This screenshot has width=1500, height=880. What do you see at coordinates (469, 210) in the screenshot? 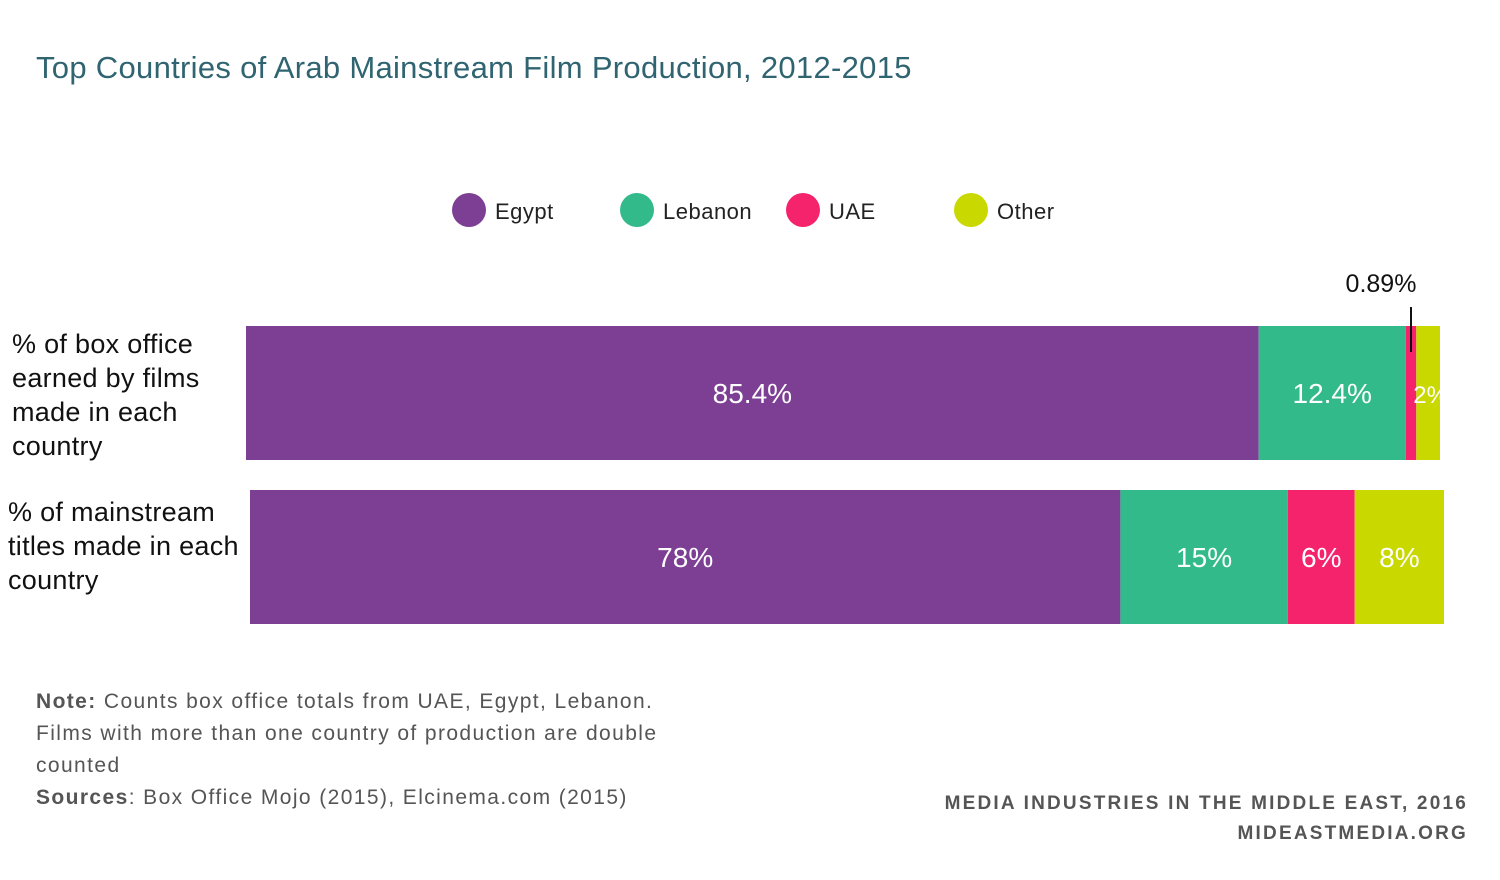
I see `legend-swatch-egypt` at bounding box center [469, 210].